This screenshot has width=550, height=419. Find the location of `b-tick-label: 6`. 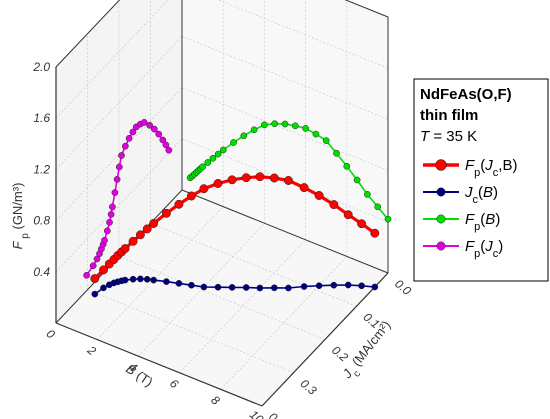

b-tick-label: 6 is located at coordinates (174, 383).